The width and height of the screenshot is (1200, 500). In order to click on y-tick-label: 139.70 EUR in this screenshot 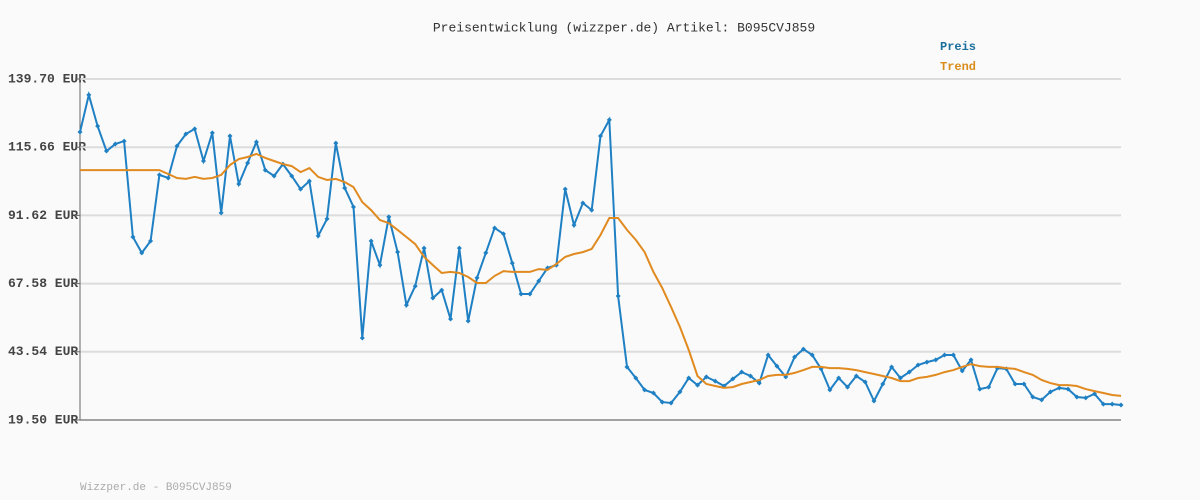, I will do `click(47, 78)`.